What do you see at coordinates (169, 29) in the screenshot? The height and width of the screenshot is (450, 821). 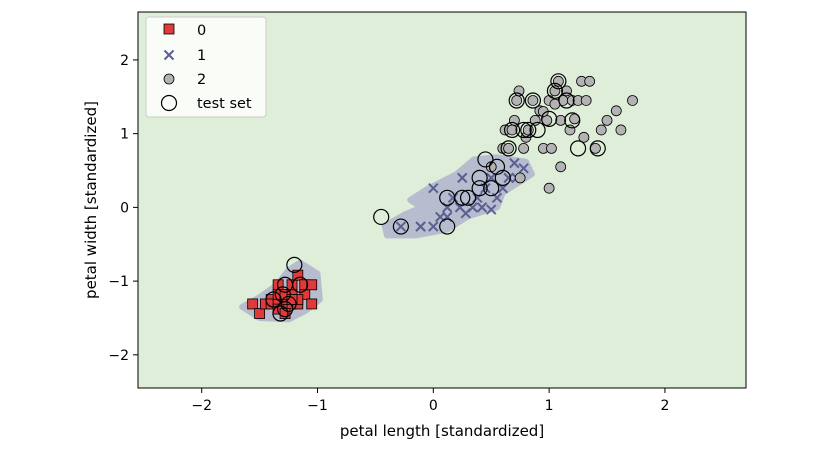 I see `legend-marker-square` at bounding box center [169, 29].